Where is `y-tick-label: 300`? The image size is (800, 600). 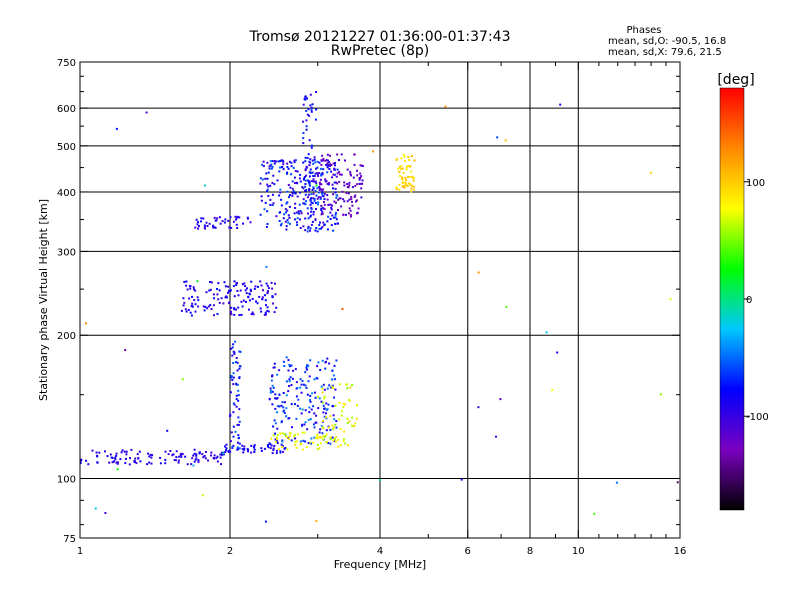 y-tick-label: 300 is located at coordinates (66, 252).